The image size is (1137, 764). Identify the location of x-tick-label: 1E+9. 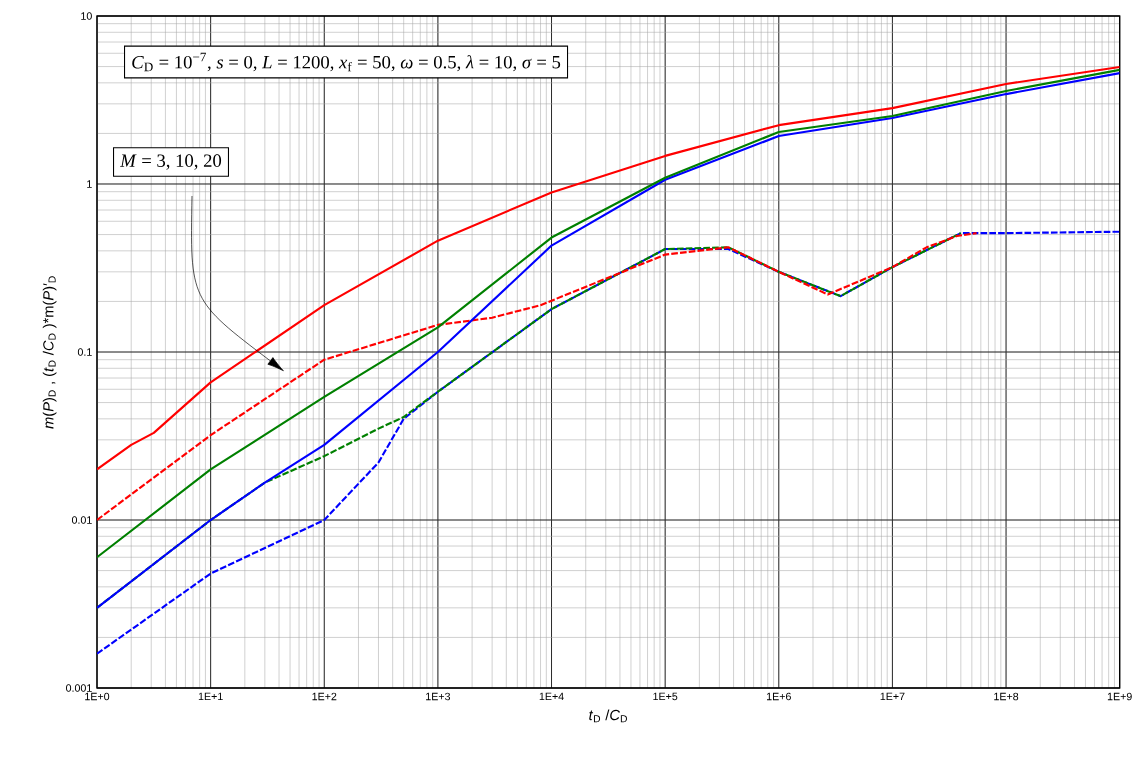
(1119, 696).